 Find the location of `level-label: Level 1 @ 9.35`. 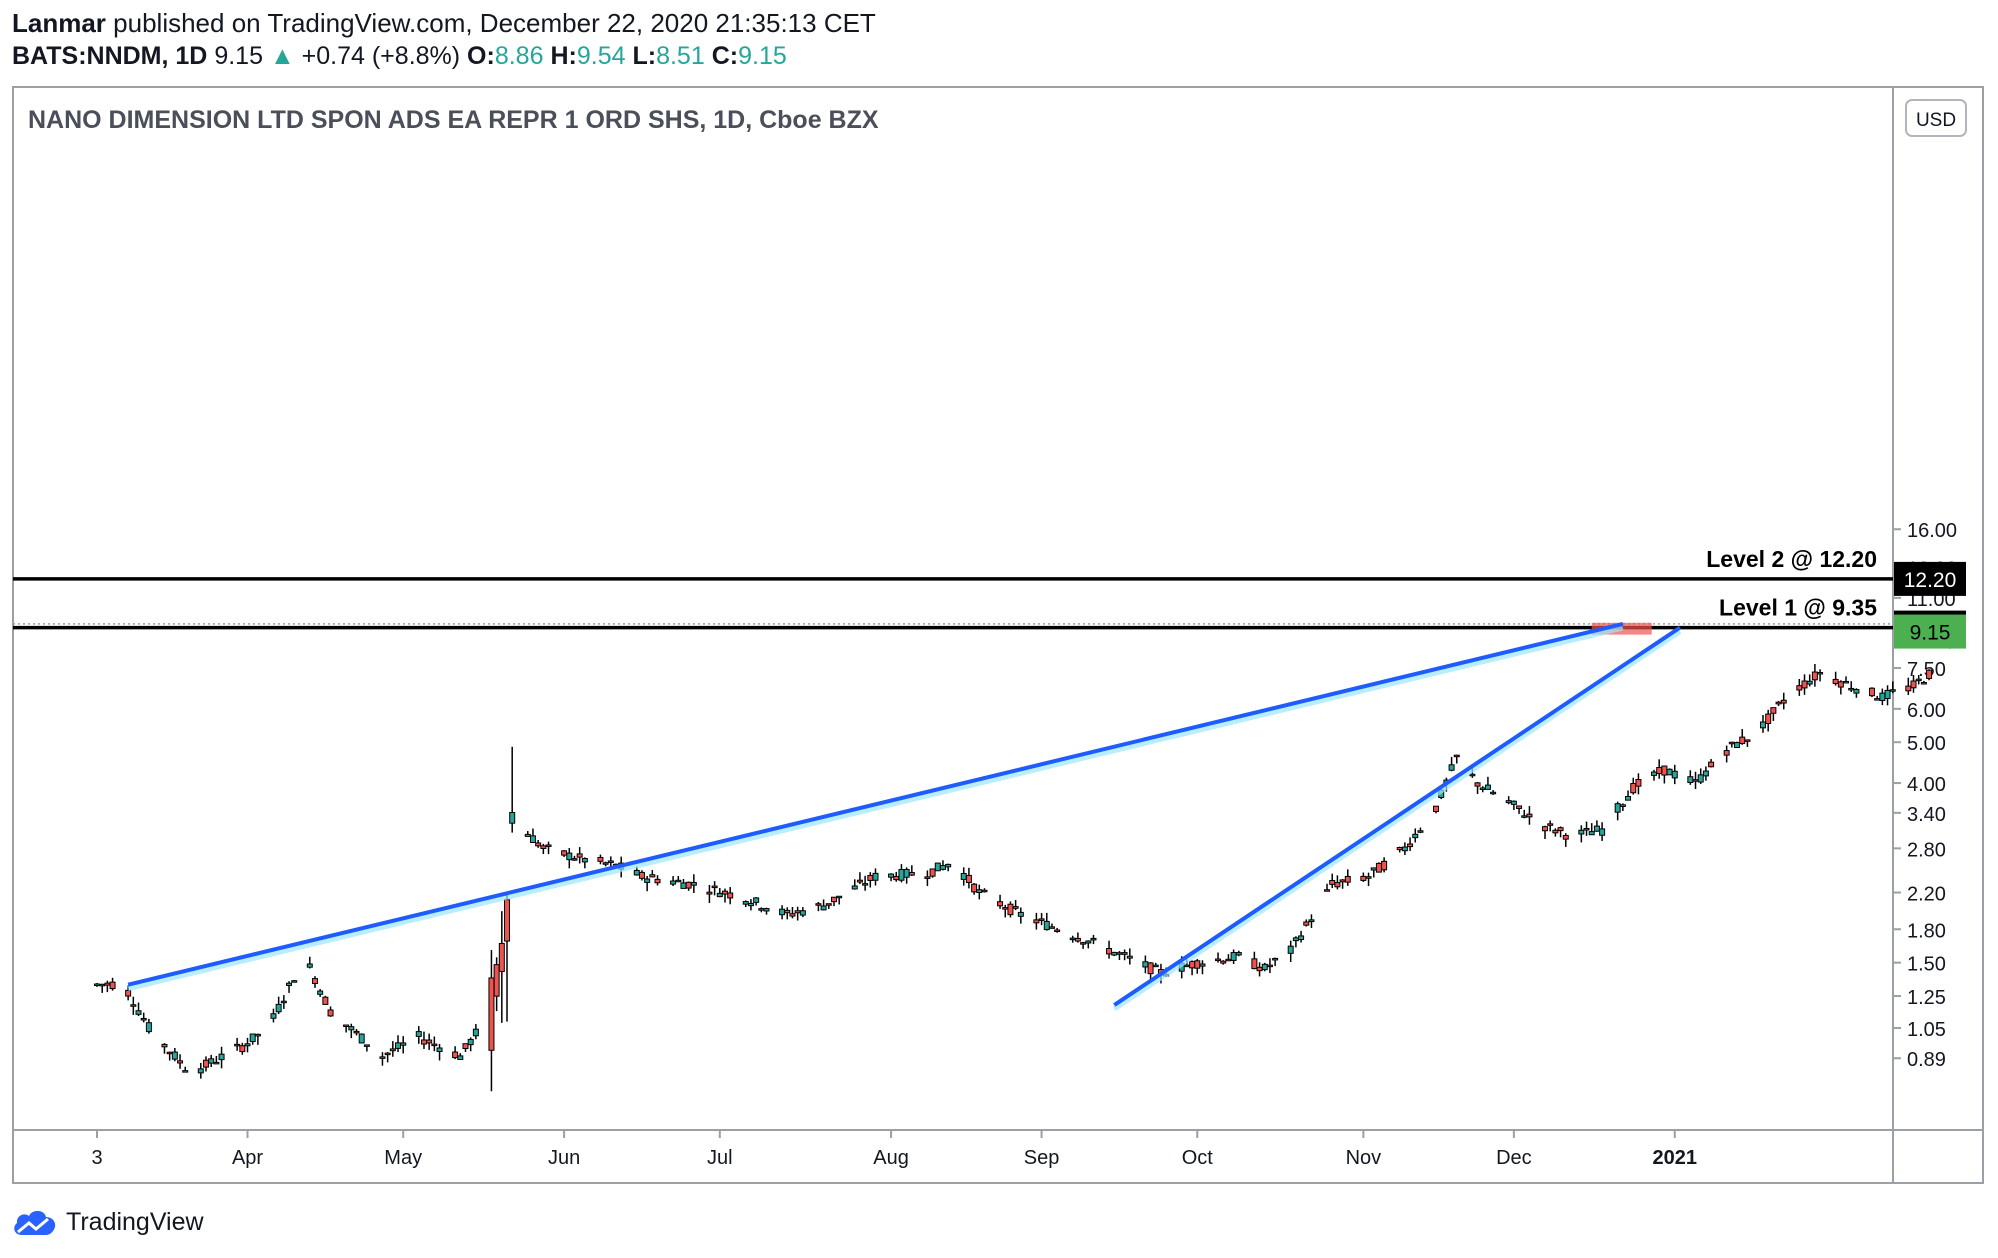

level-label: Level 1 @ 9.35 is located at coordinates (1798, 608).